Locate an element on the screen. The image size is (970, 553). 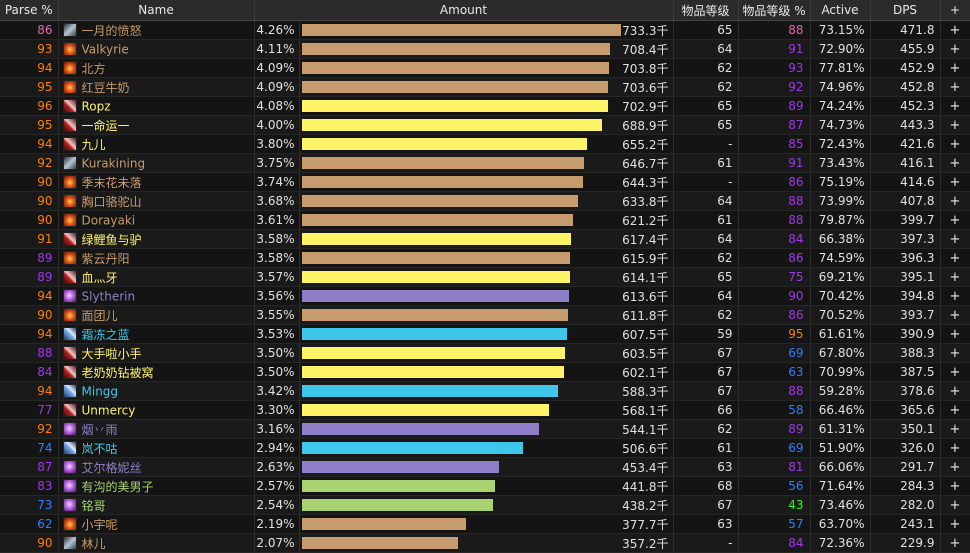
table-row: 95 红豆牛奶 4.09% 703.6千 62 92 74.96% 452.8 + is located at coordinates (485, 87).